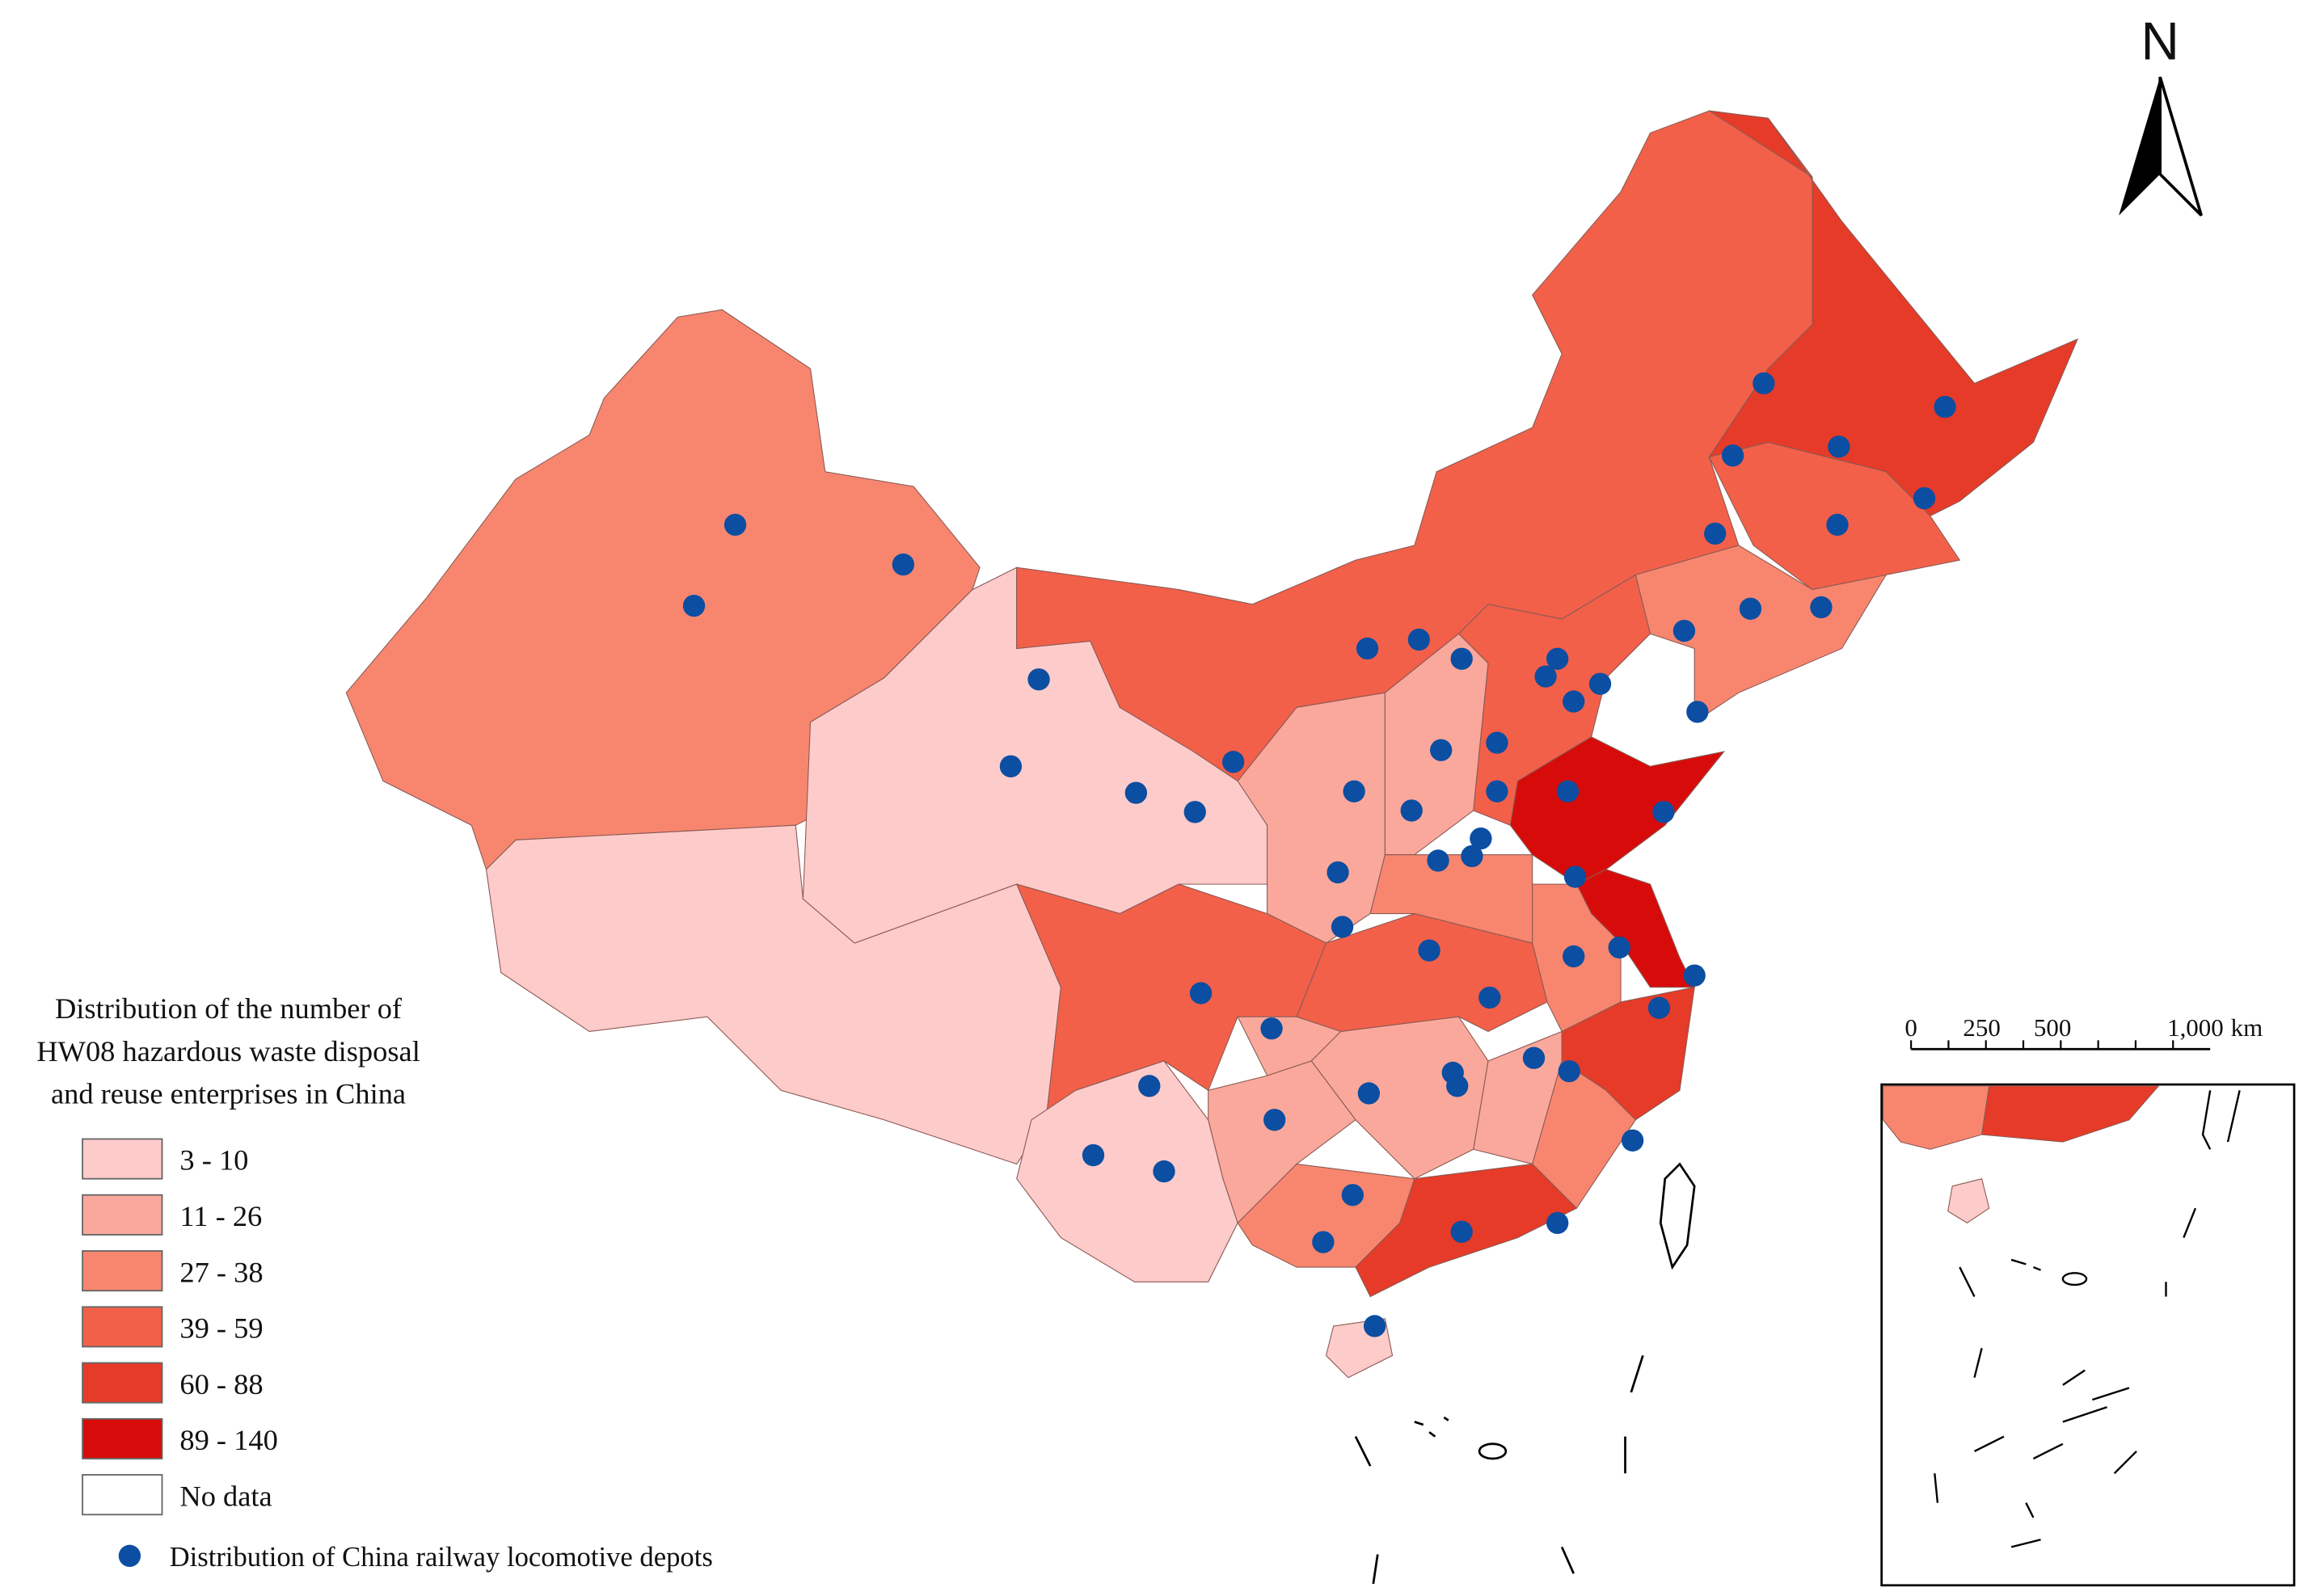 The height and width of the screenshot is (1596, 2303). I want to click on inset, so click(2088, 1335).